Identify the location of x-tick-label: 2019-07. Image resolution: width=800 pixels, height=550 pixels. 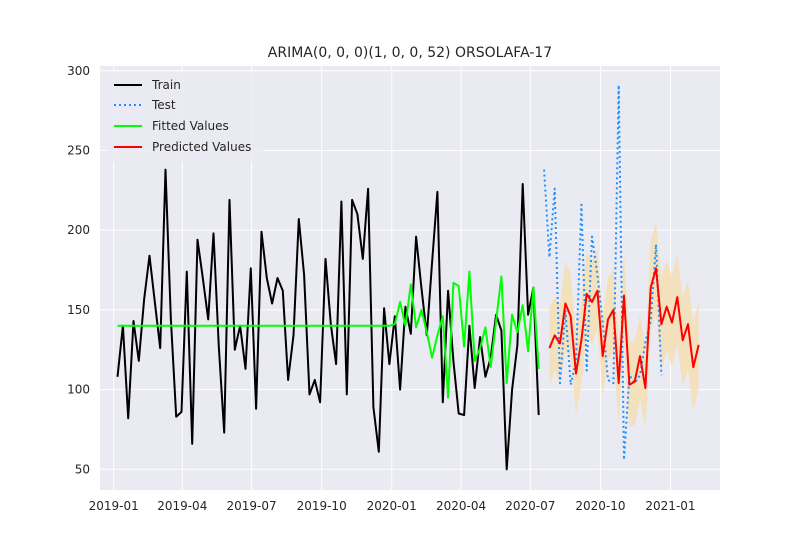
(252, 506).